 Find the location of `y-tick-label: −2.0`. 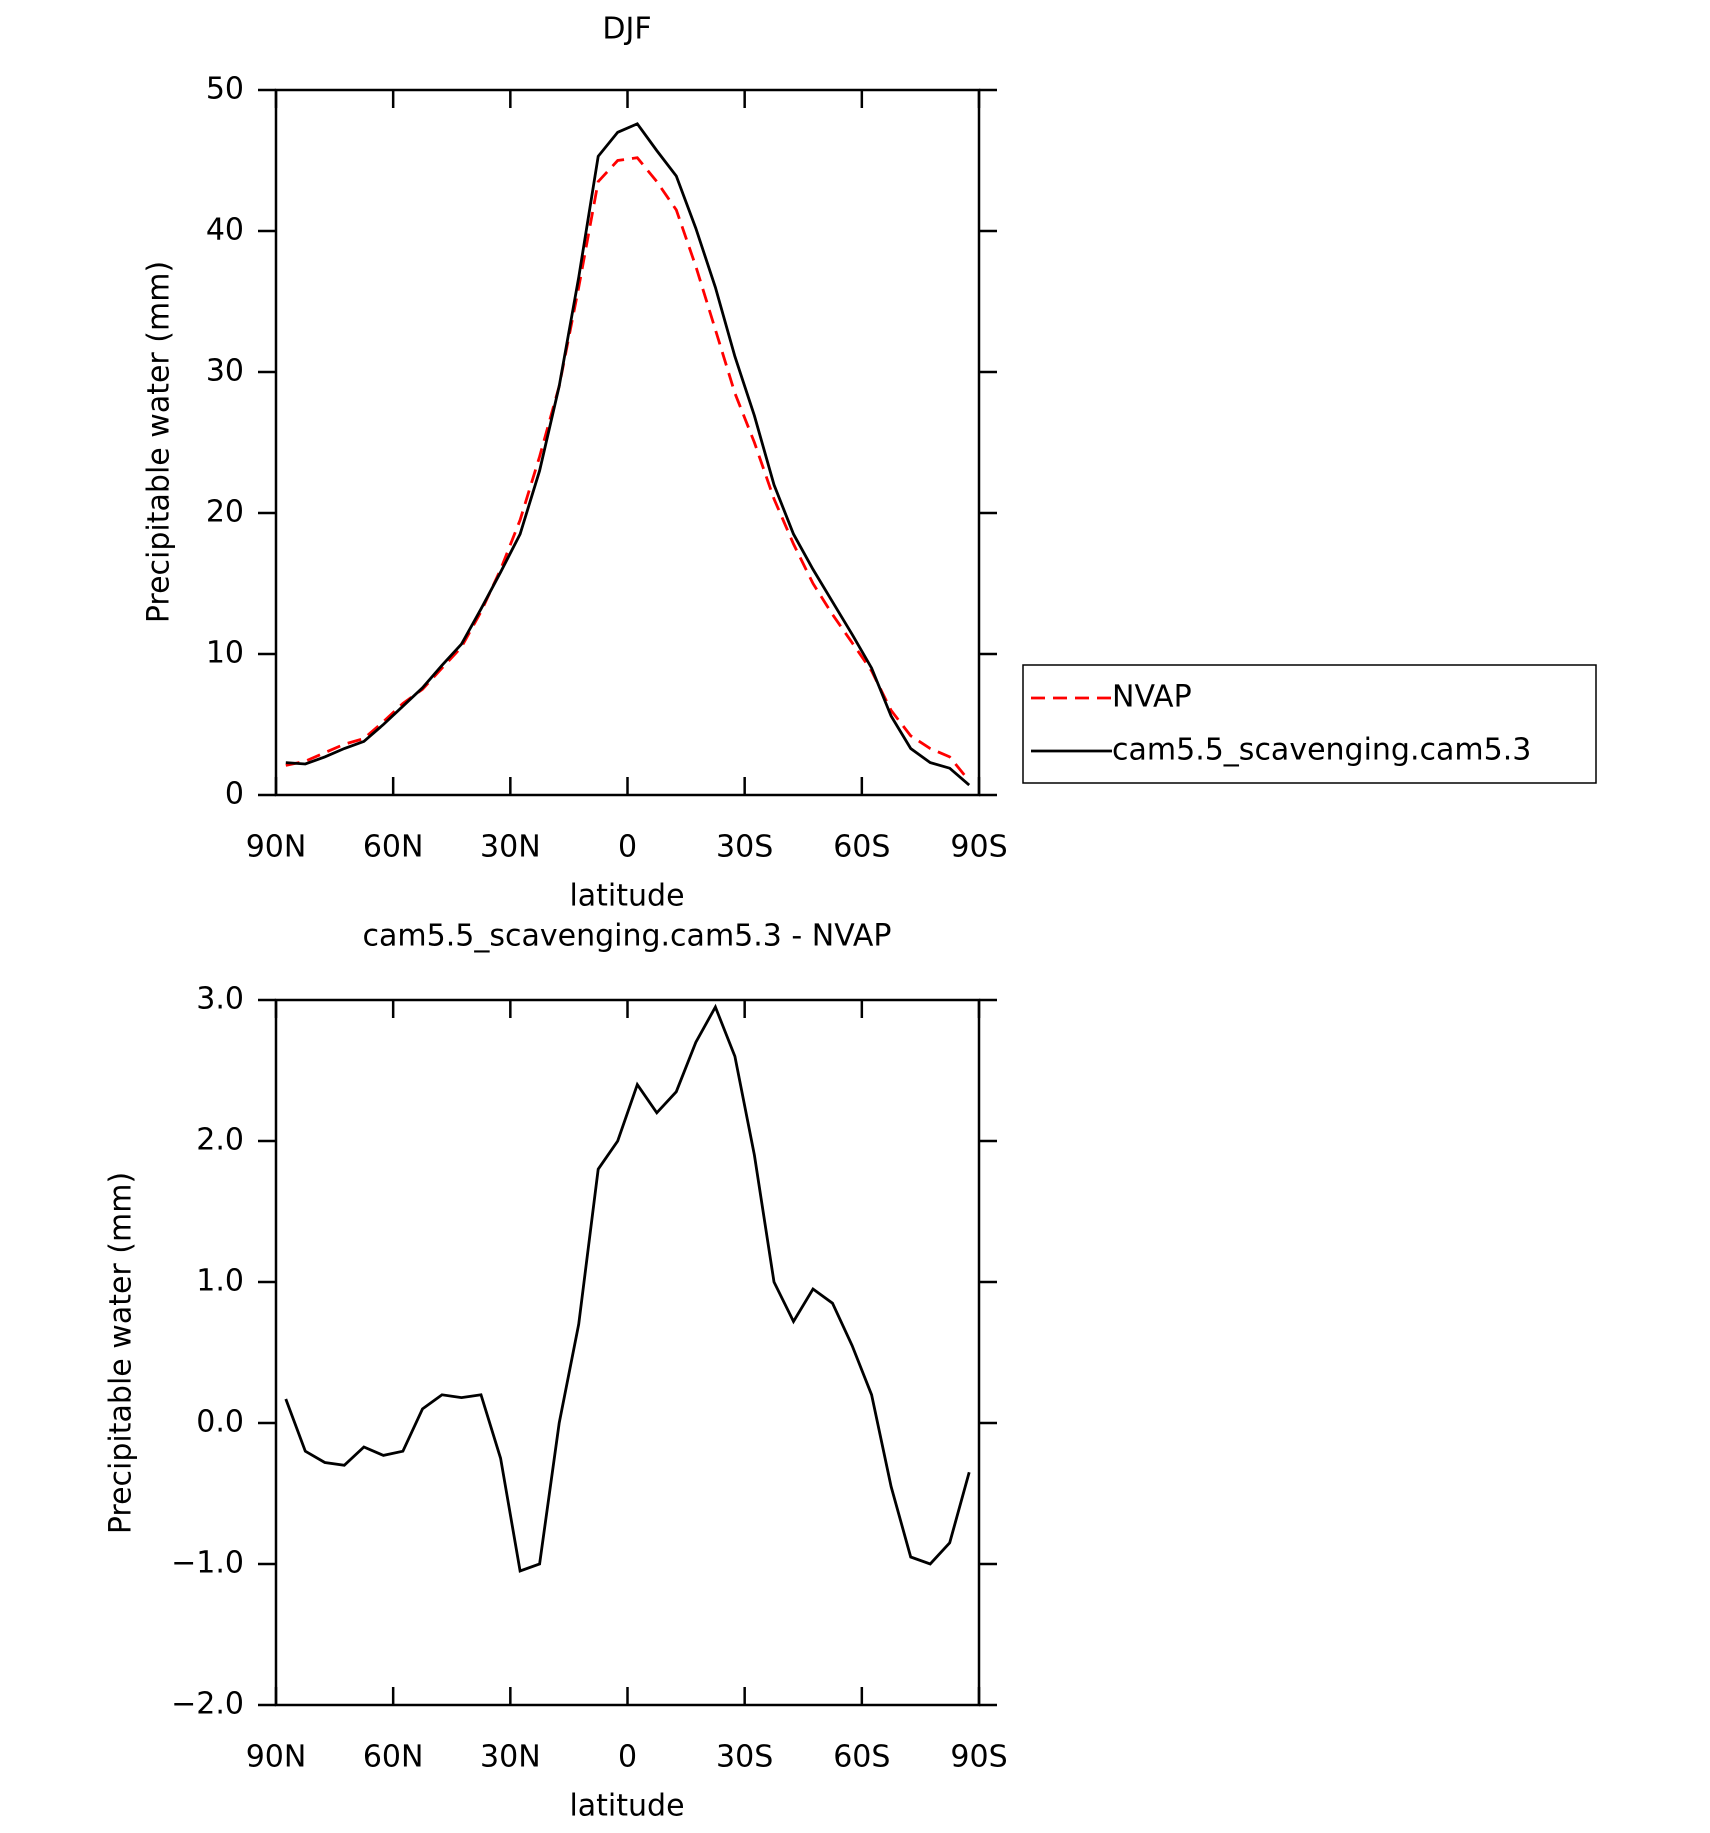

y-tick-label: −2.0 is located at coordinates (207, 1704).